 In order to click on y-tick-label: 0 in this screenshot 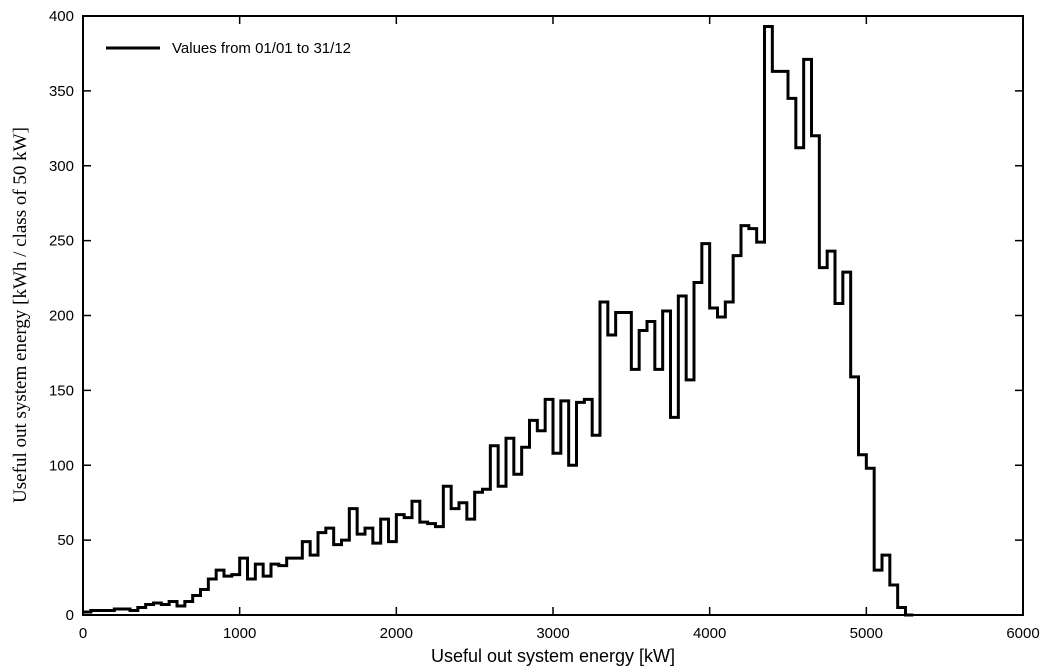, I will do `click(70, 615)`.